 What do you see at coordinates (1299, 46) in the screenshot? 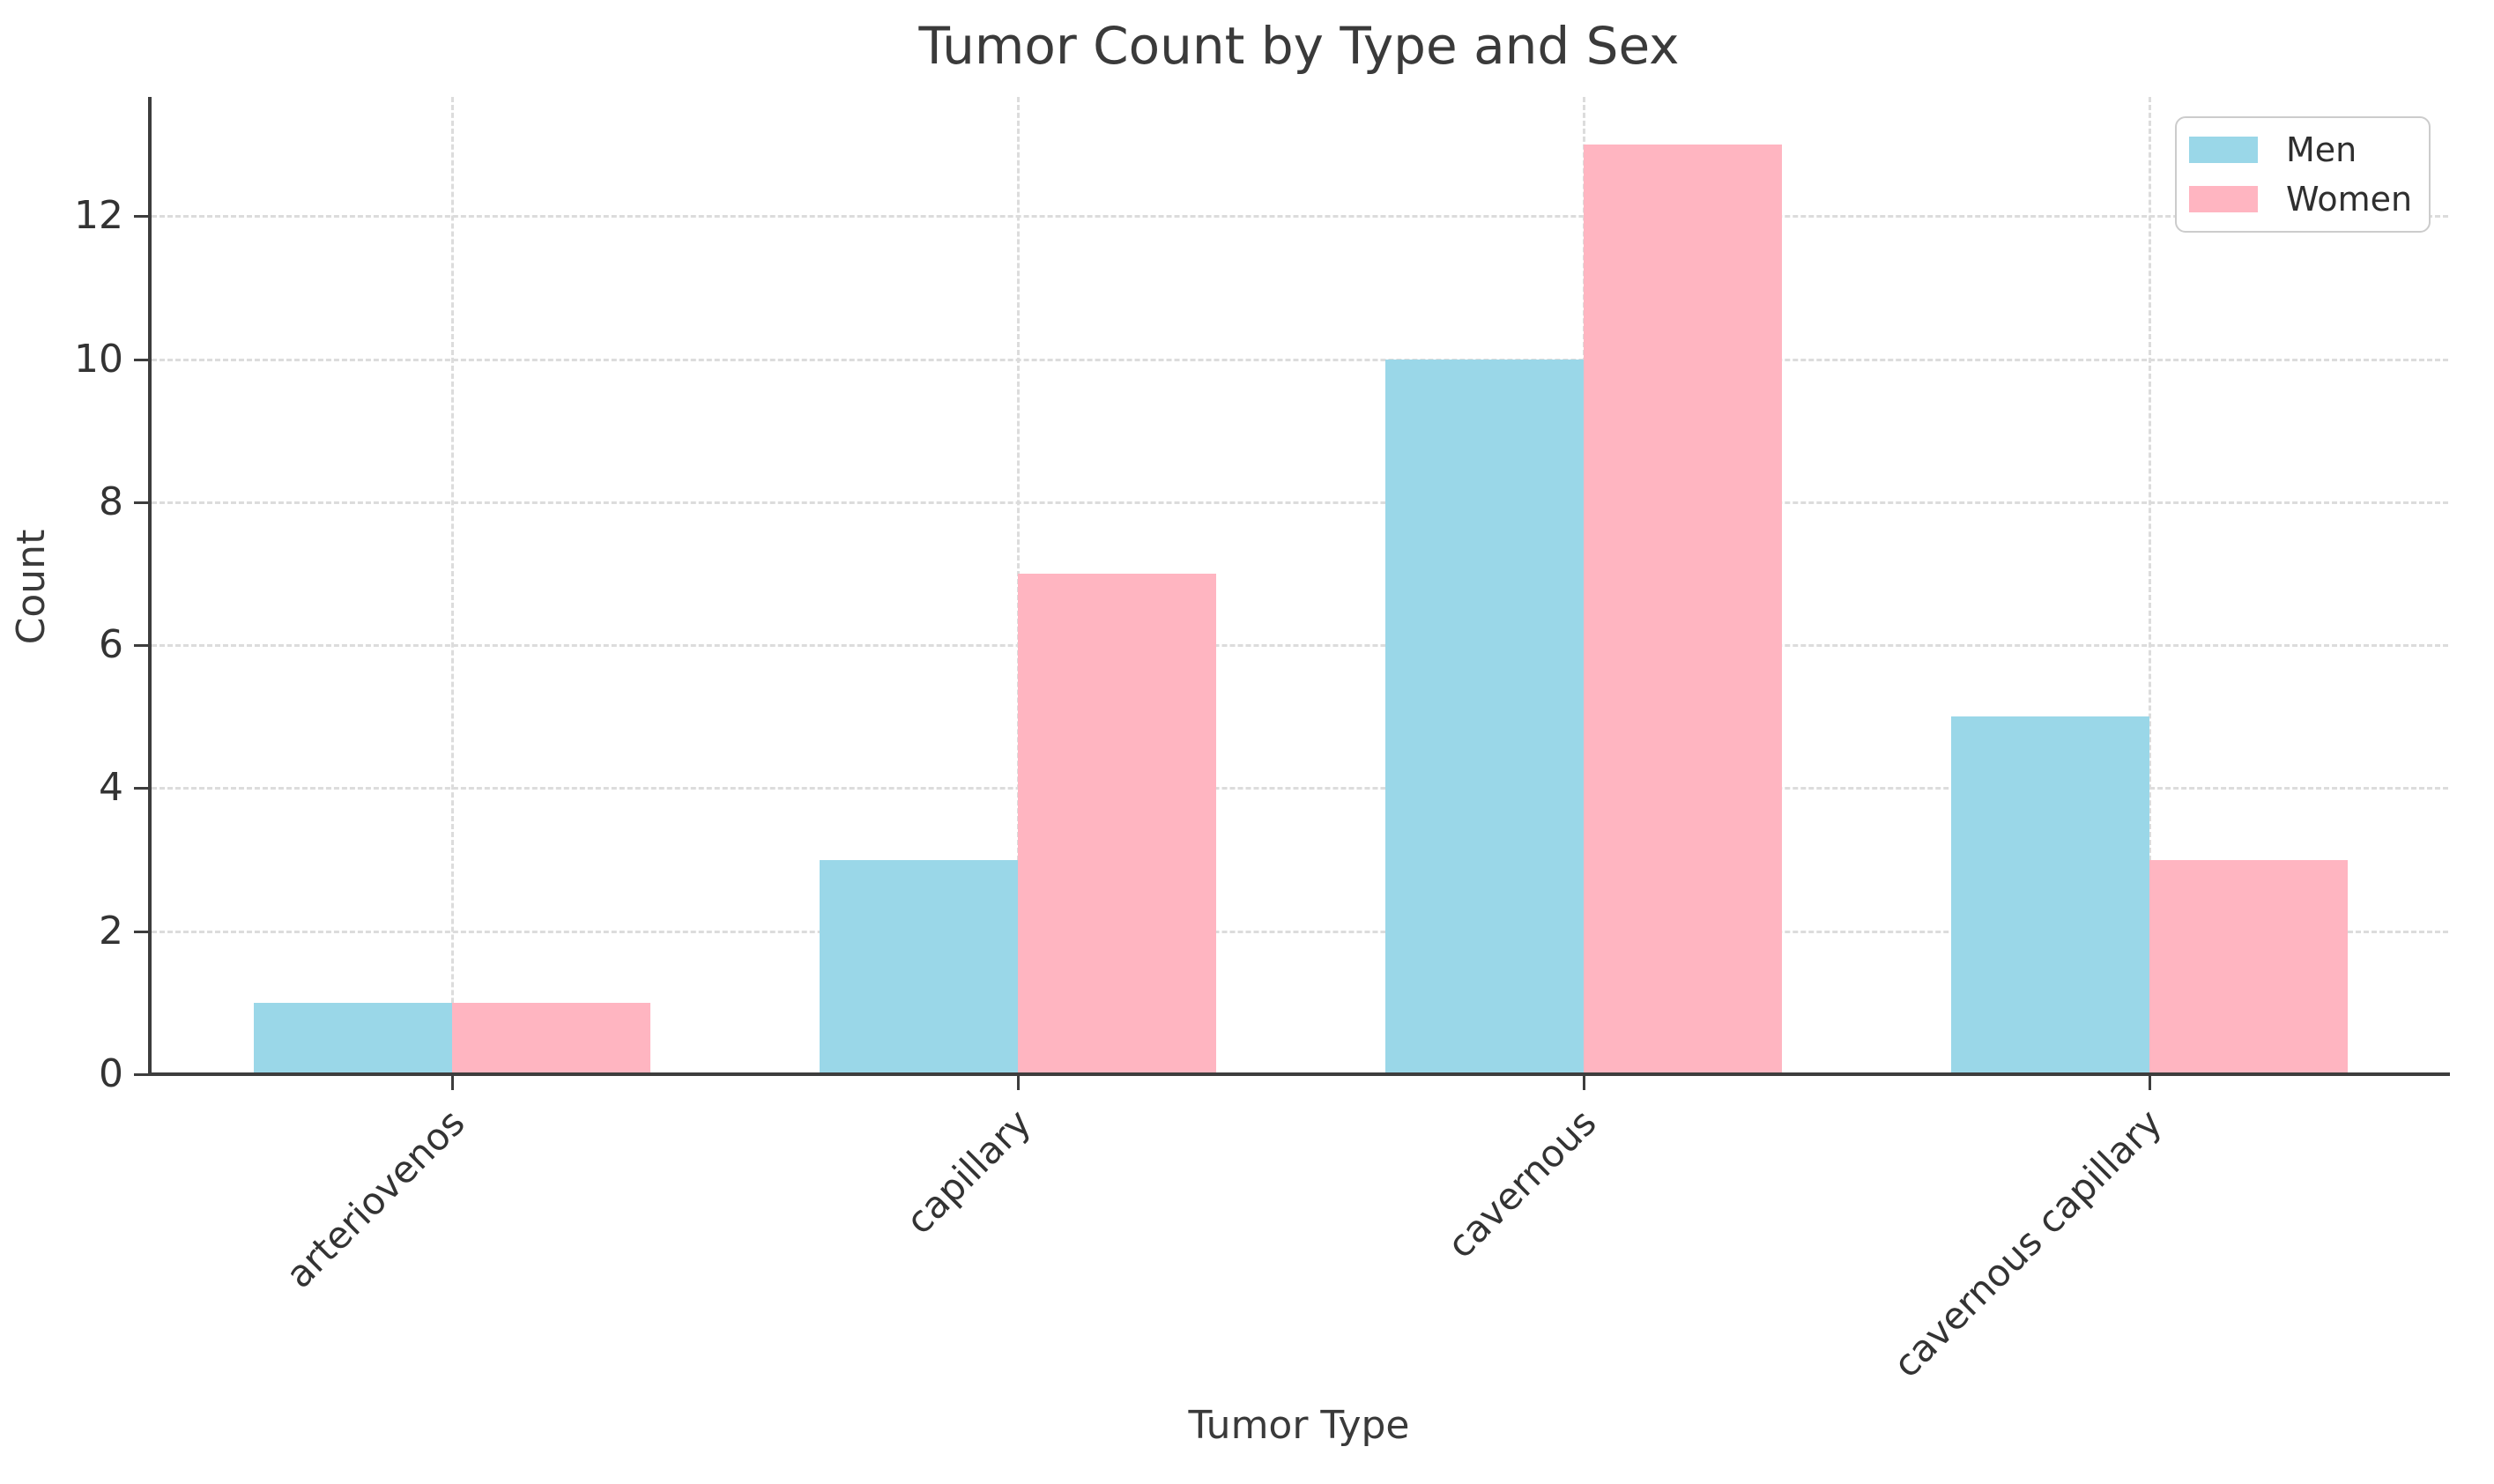
I see `chart-title: Tumor Count by Type and Sex` at bounding box center [1299, 46].